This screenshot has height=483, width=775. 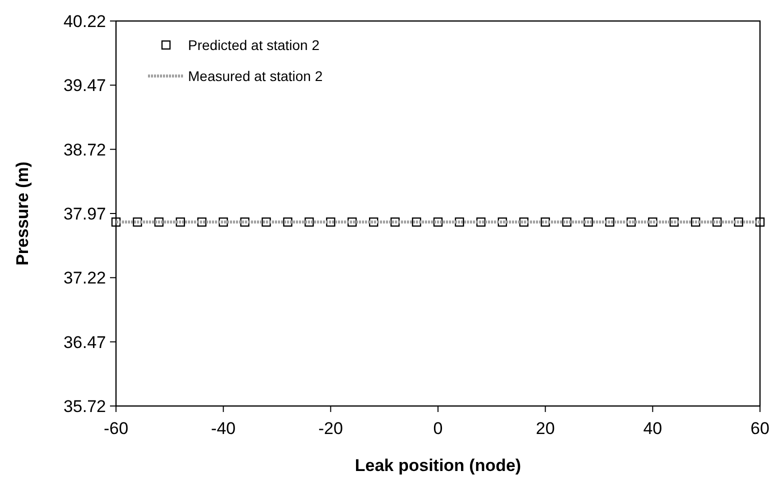 What do you see at coordinates (545, 428) in the screenshot?
I see `x-tick-label: 20` at bounding box center [545, 428].